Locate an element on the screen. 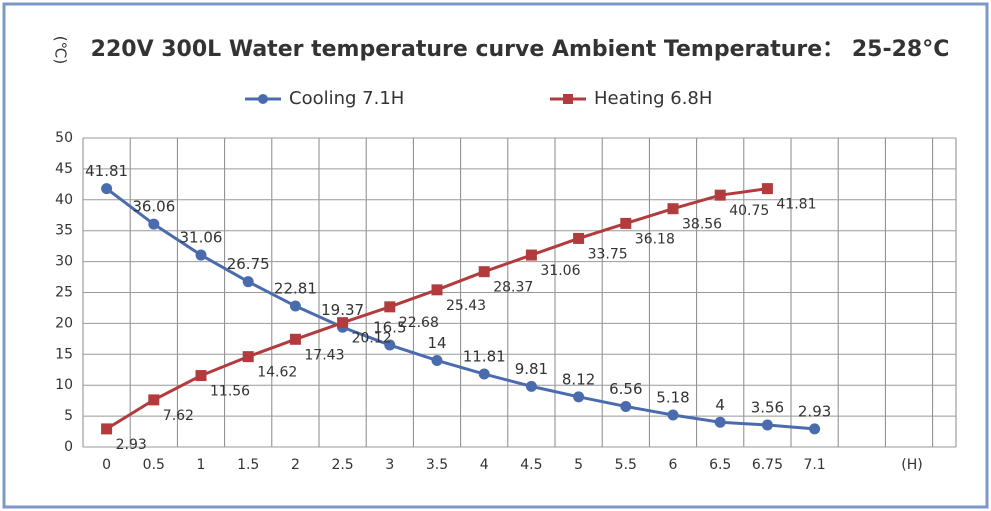 This screenshot has width=991, height=511. y-tick-label: 50 is located at coordinates (64, 138).